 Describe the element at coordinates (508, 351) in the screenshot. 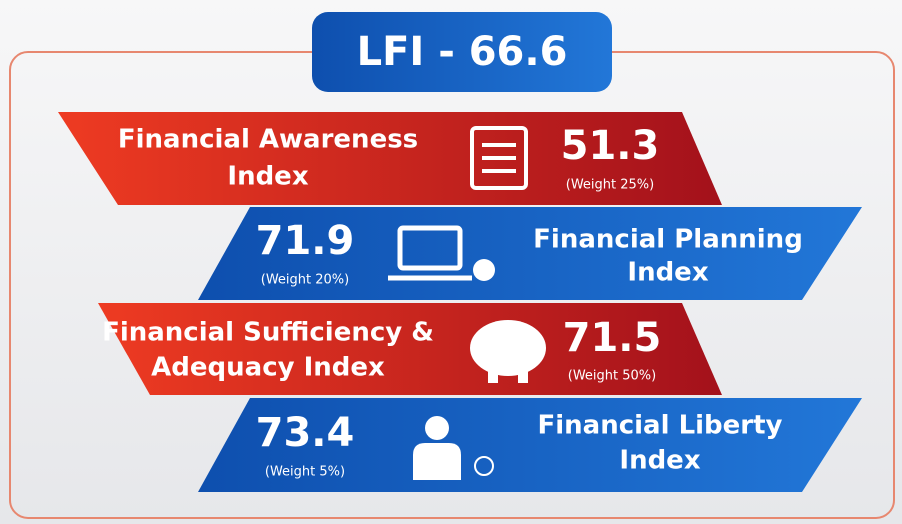

I see `piggy-icon` at that location.